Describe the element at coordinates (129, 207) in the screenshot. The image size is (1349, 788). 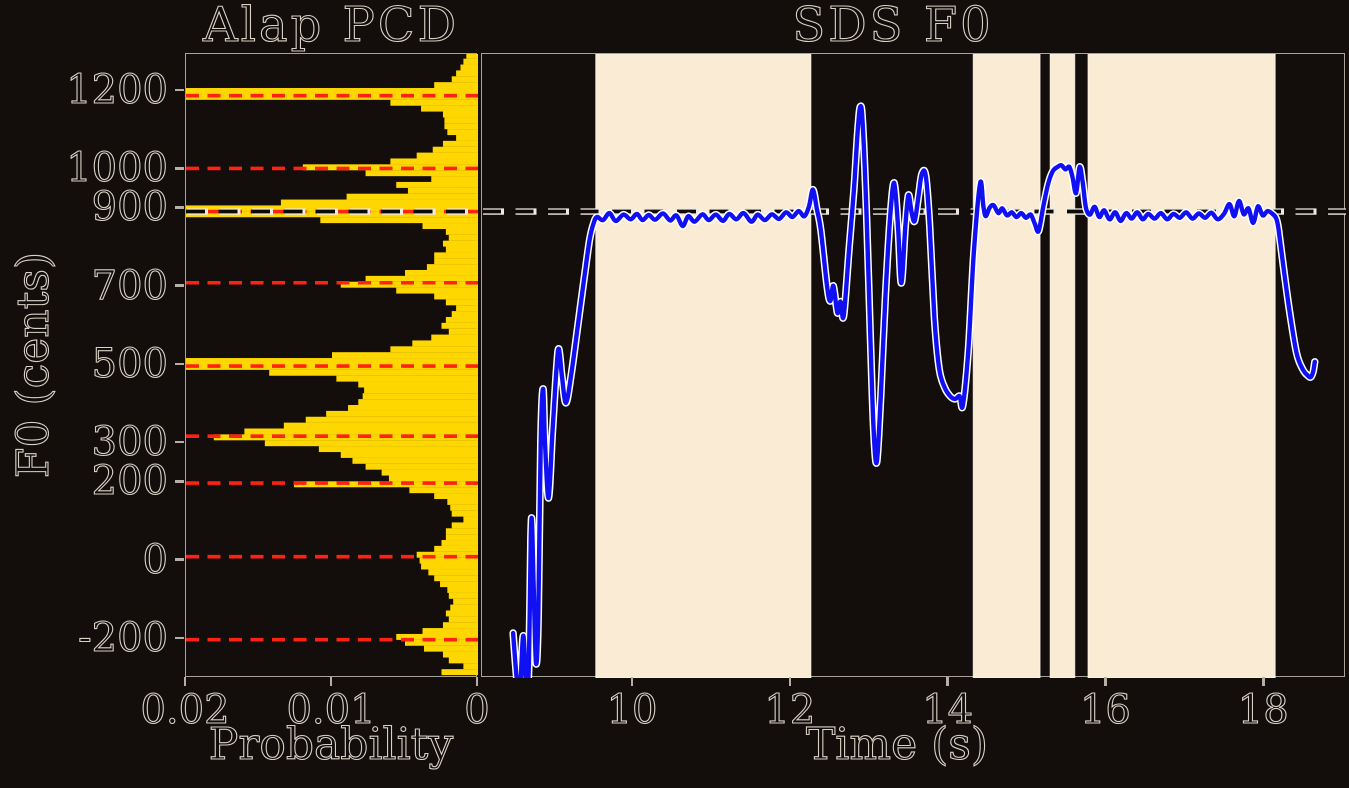
I see `y-tick-label: 900` at that location.